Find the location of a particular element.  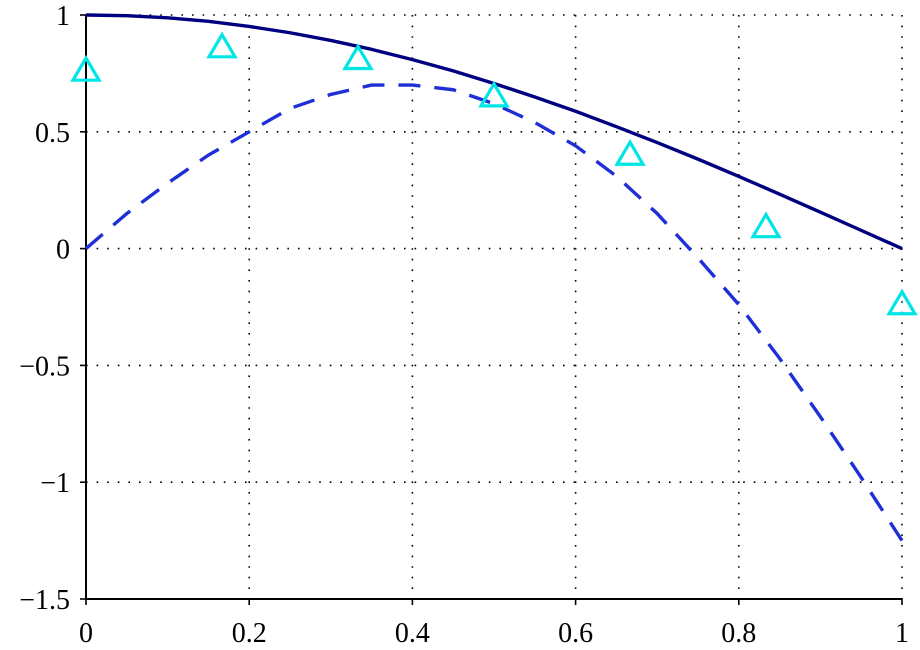

x-tick-label: 0.6 is located at coordinates (575, 633).